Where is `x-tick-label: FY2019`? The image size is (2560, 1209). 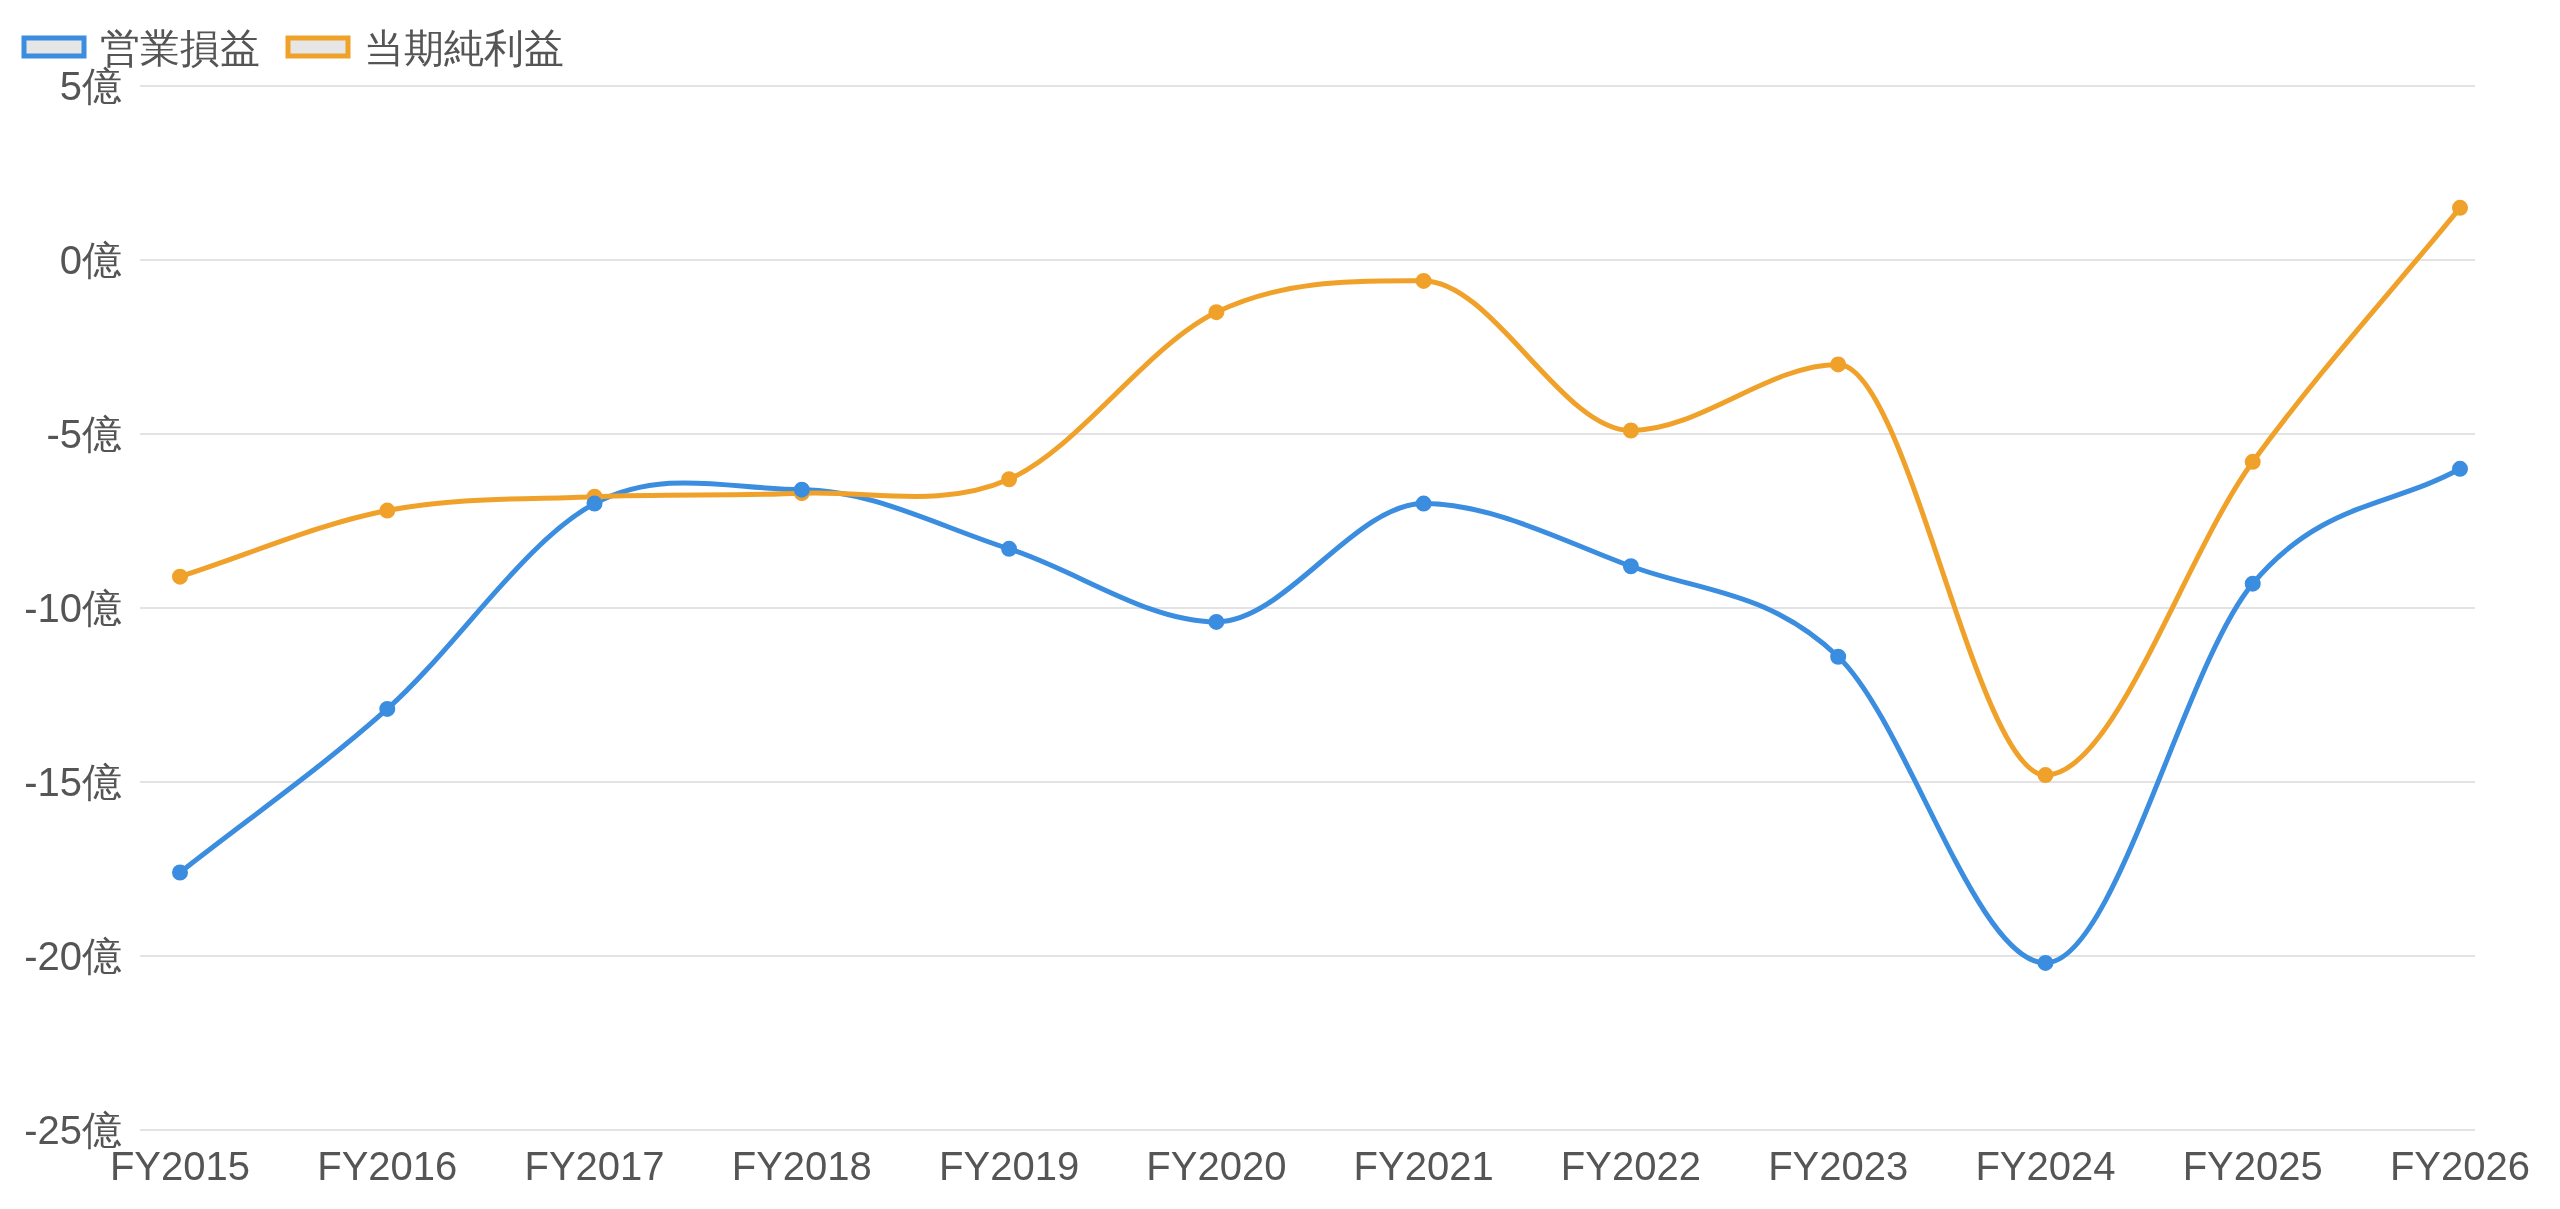 x-tick-label: FY2019 is located at coordinates (1009, 1166).